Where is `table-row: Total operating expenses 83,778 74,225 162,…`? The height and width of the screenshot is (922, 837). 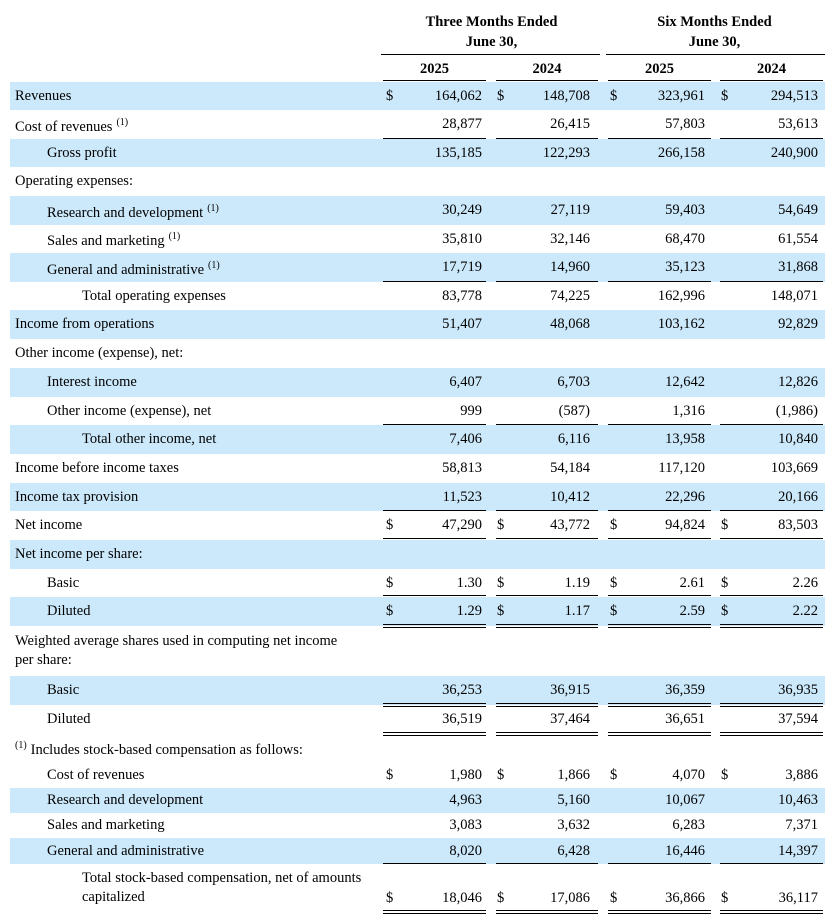
table-row: Total operating expenses 83,778 74,225 162,… is located at coordinates (417, 296).